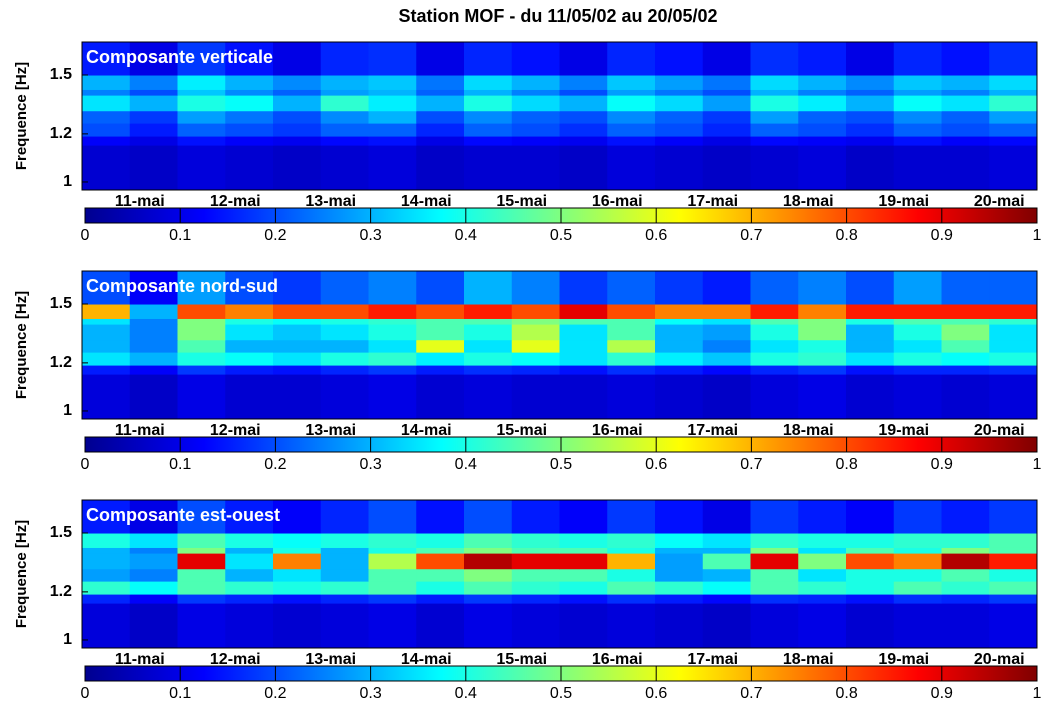 Image resolution: width=1046 pixels, height=712 pixels. What do you see at coordinates (521, 659) in the screenshot?
I see `x-tick-label: 15-mai` at bounding box center [521, 659].